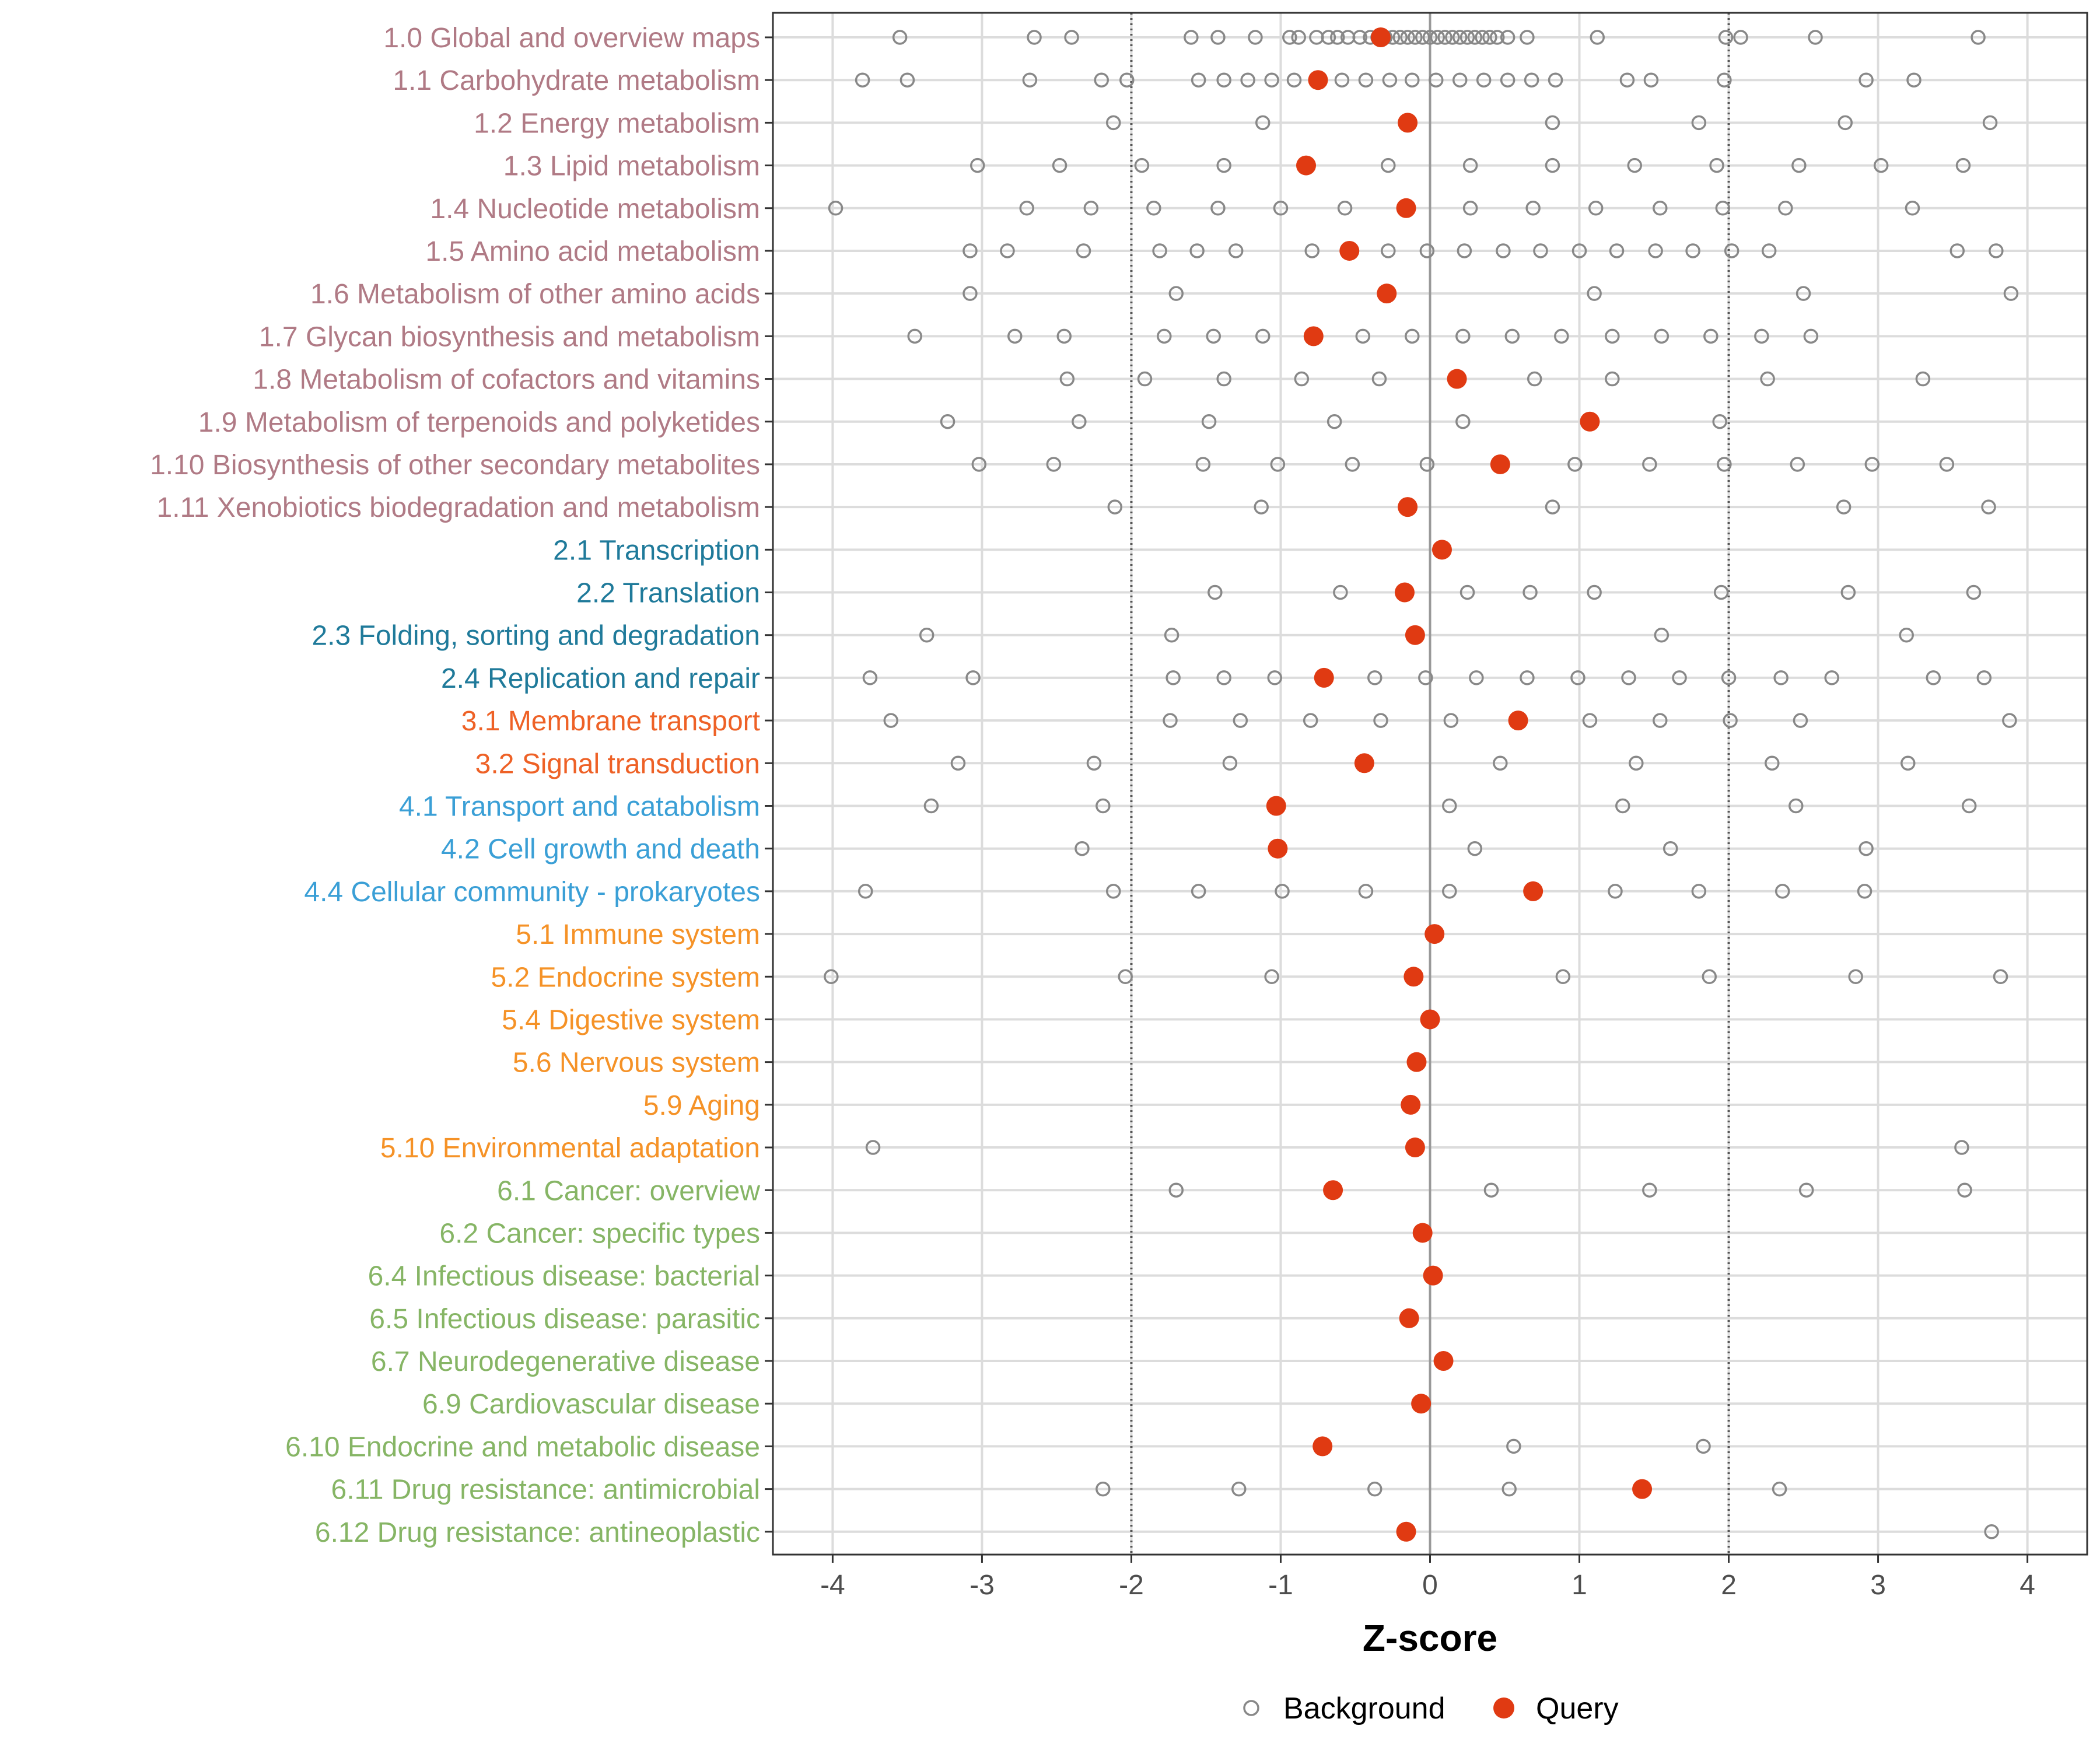 The width and height of the screenshot is (2100, 1750). Describe the element at coordinates (617, 764) in the screenshot. I see `category-label: 3.2 Signal transduction` at that location.